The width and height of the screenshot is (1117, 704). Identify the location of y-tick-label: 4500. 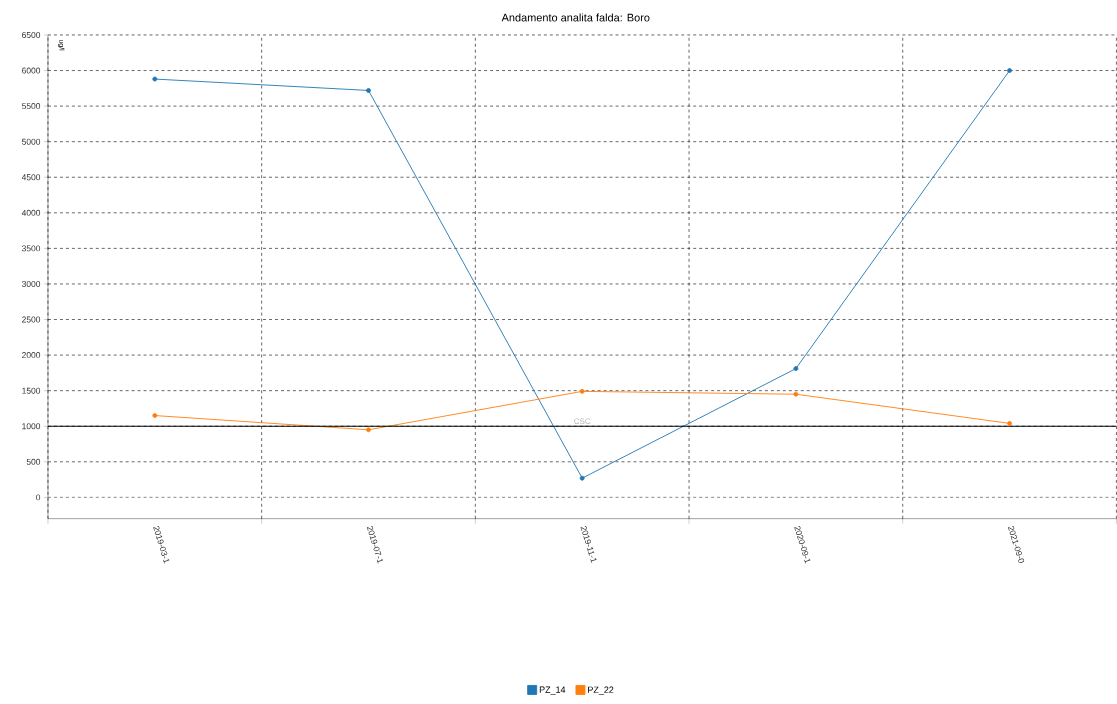
(31, 177).